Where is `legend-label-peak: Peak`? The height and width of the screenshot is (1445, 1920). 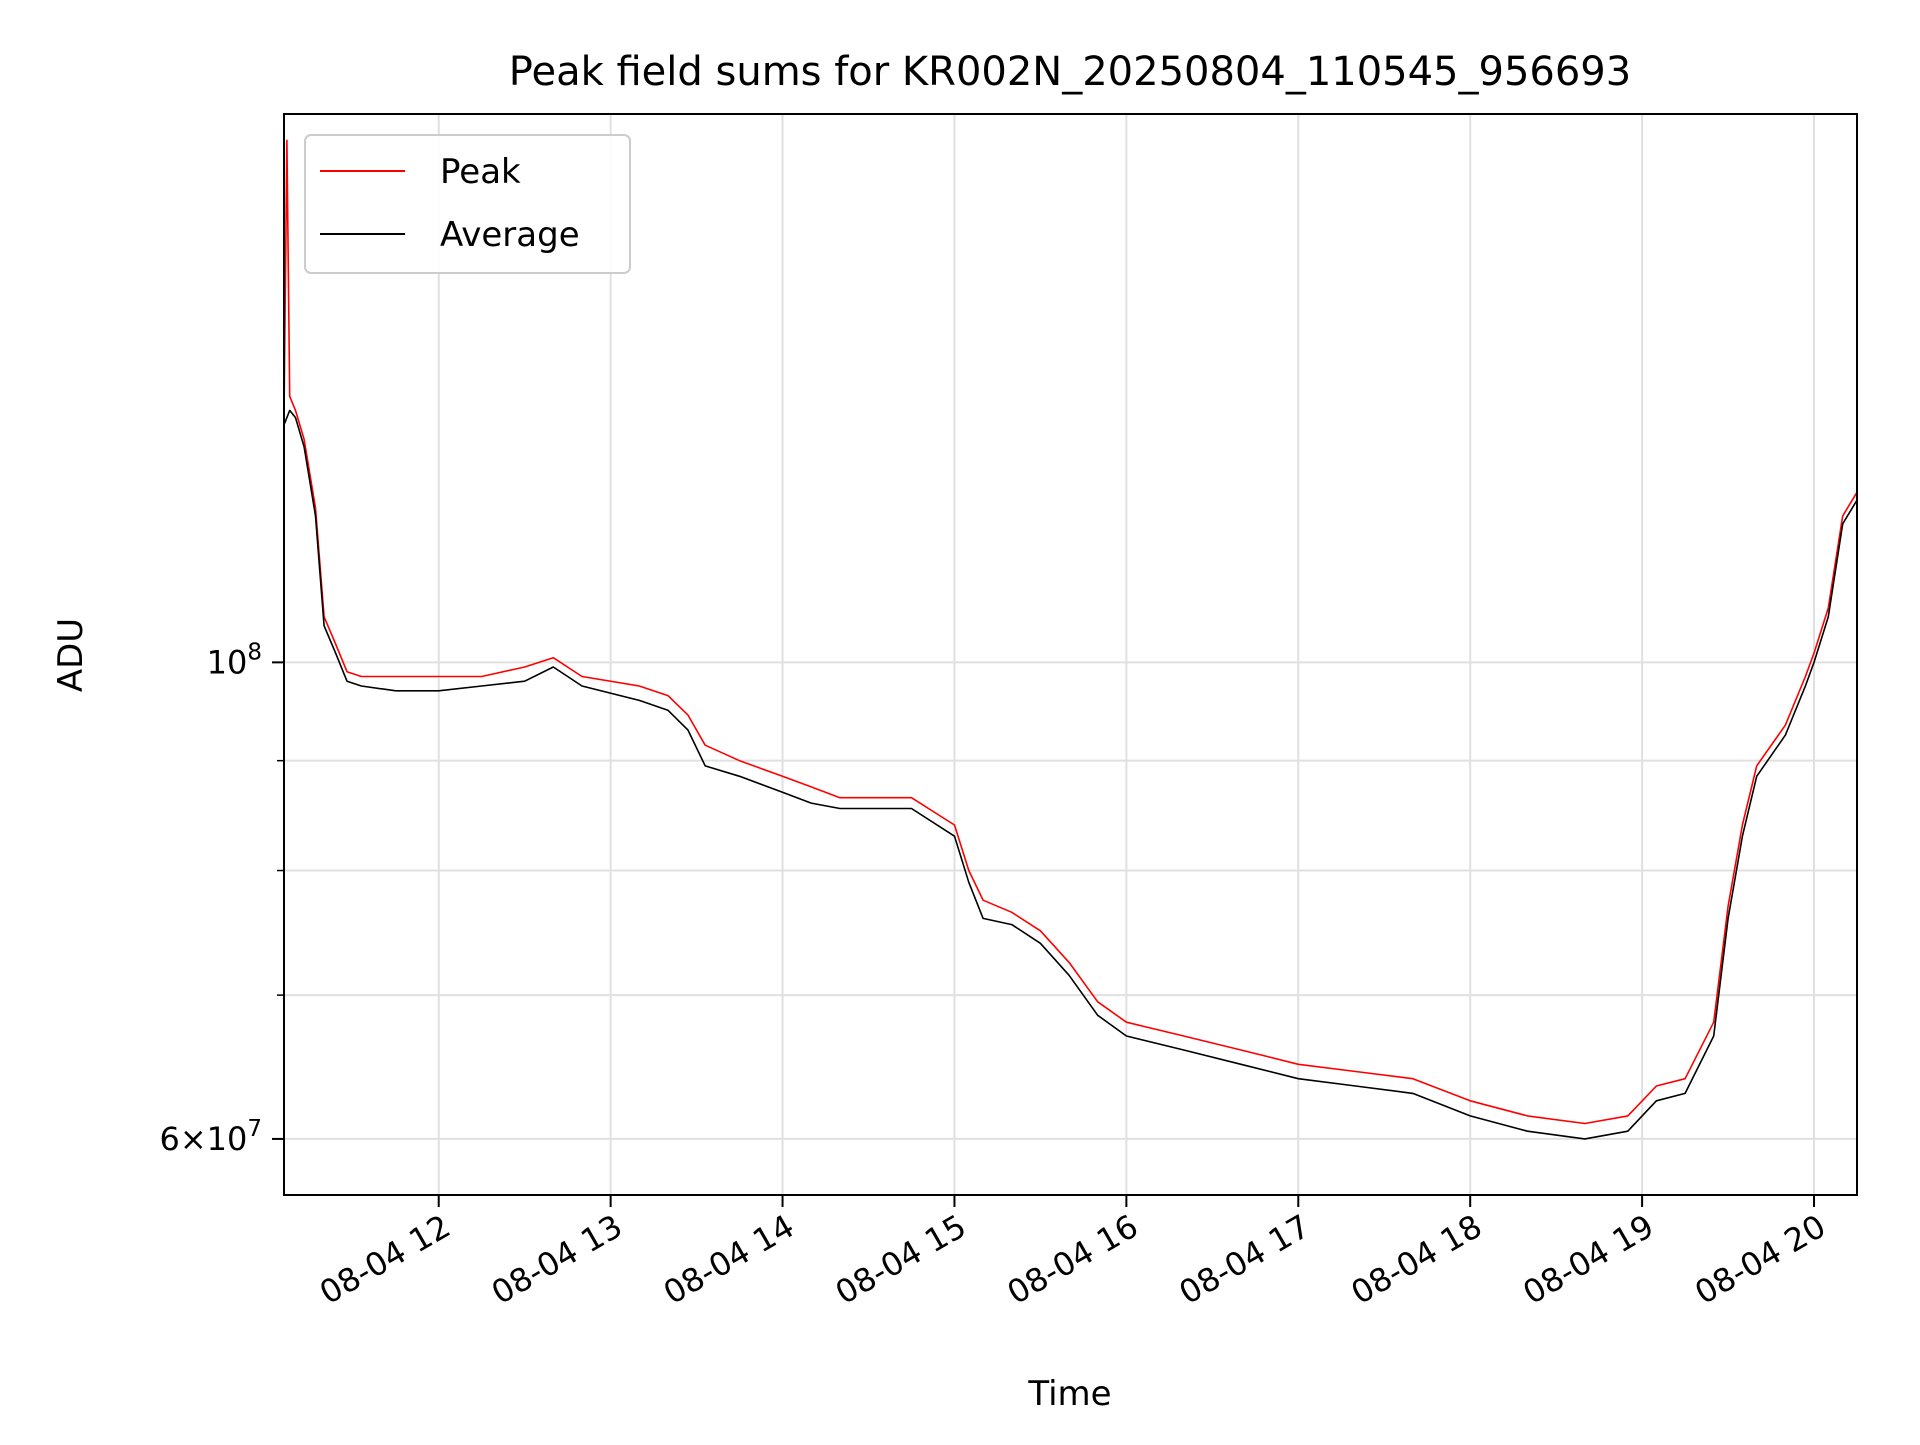
legend-label-peak: Peak is located at coordinates (480, 172).